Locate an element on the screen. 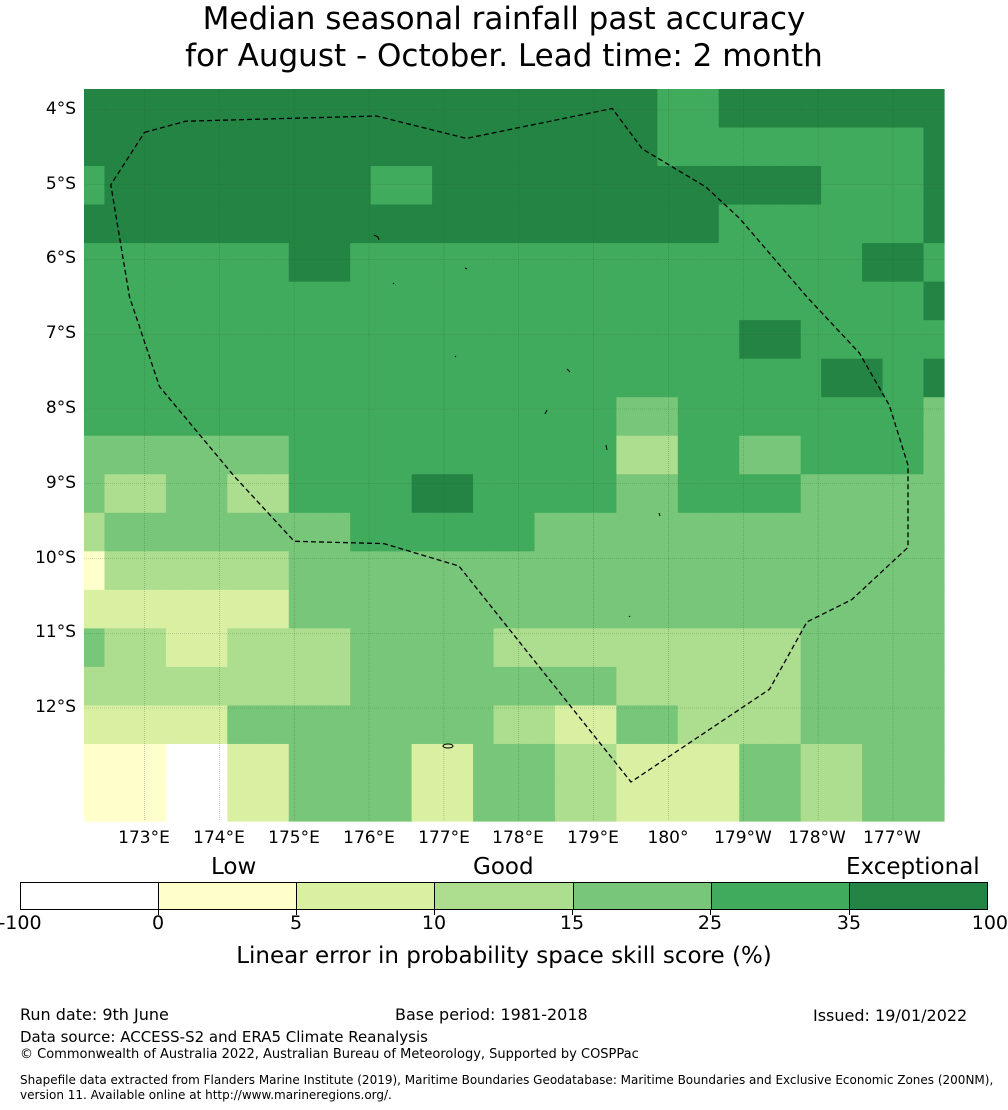 Image resolution: width=1008 pixels, height=1110 pixels. lon-label: 176°E is located at coordinates (369, 838).